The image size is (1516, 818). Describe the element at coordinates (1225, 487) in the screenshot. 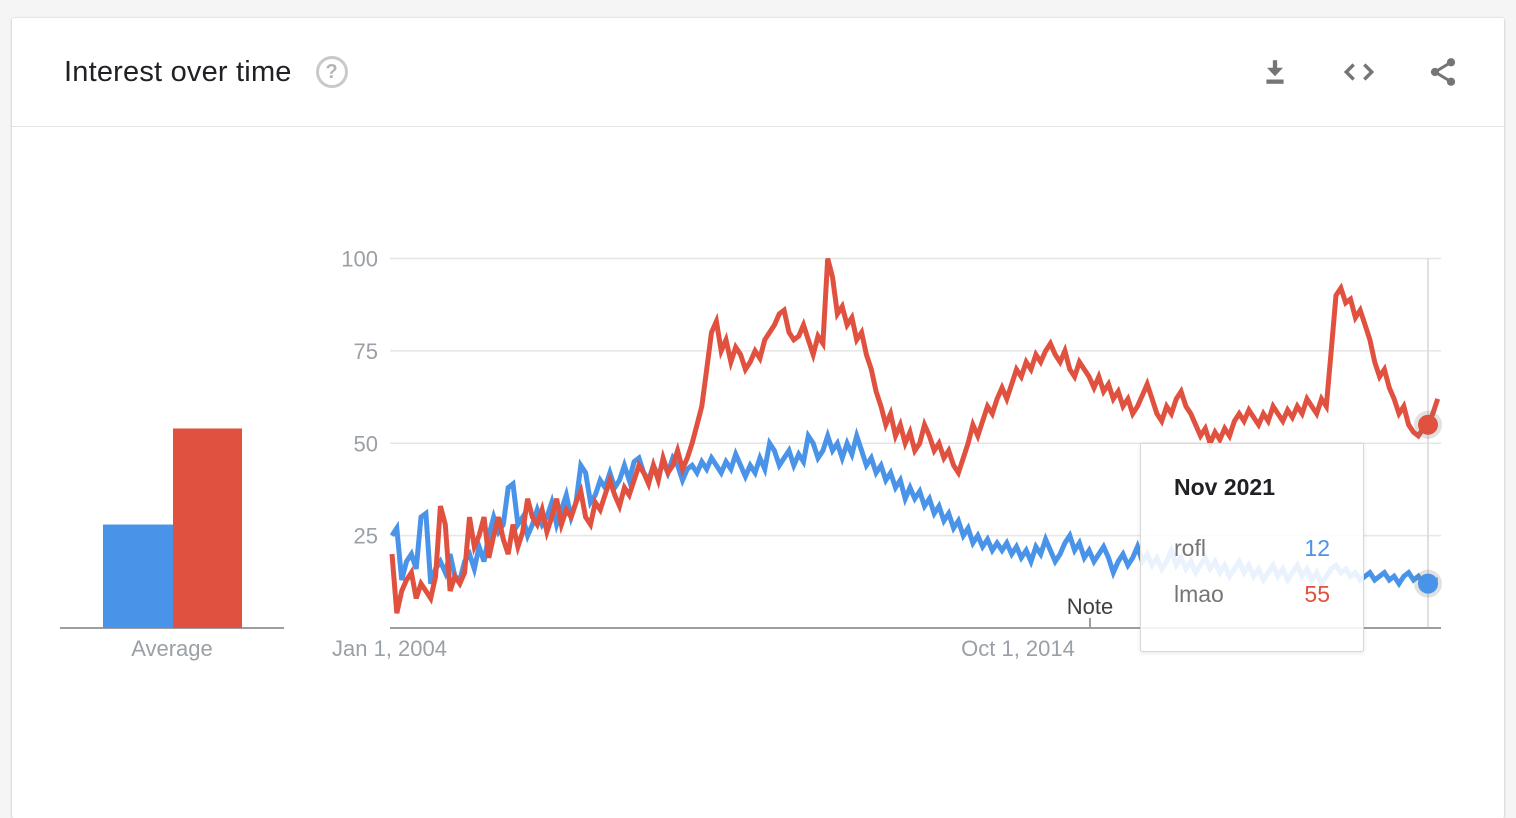

I see `tooltip-date: Nov 2021` at that location.